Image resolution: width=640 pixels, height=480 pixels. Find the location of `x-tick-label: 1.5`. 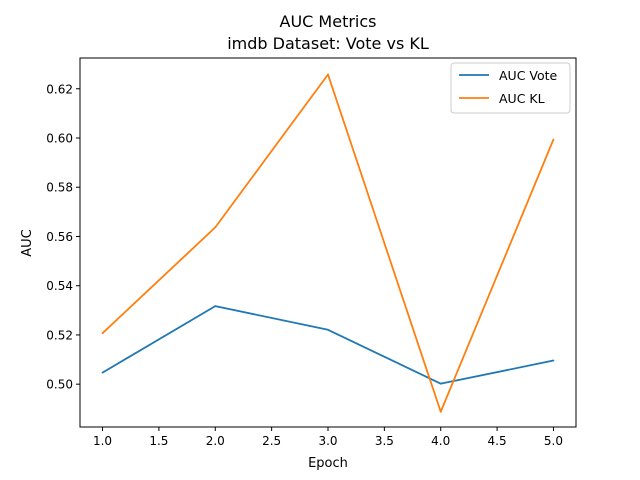

x-tick-label: 1.5 is located at coordinates (158, 441).